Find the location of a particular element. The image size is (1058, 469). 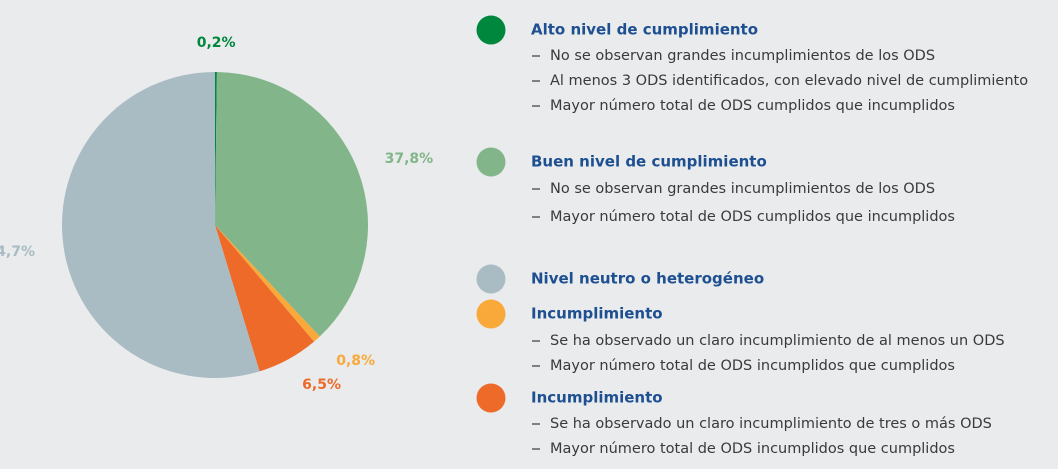

slice-label: 37,8% is located at coordinates (409, 159).